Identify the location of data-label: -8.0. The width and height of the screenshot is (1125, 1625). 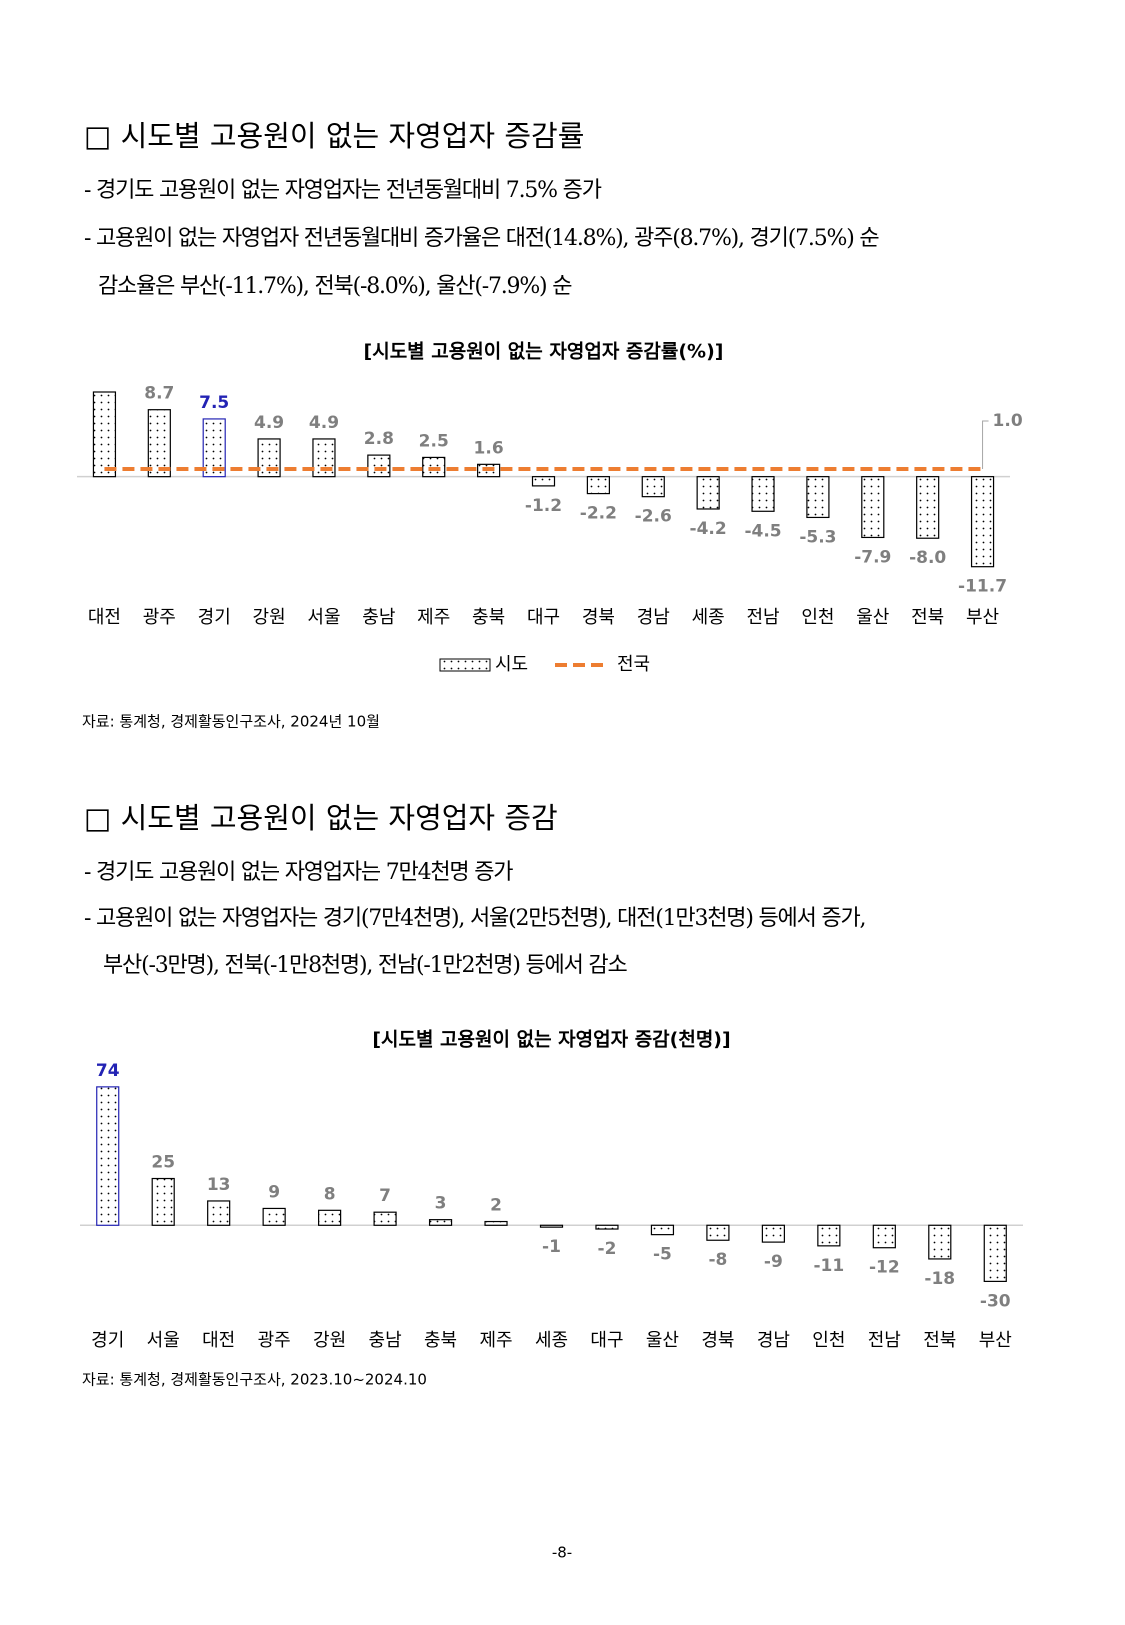
(927, 558).